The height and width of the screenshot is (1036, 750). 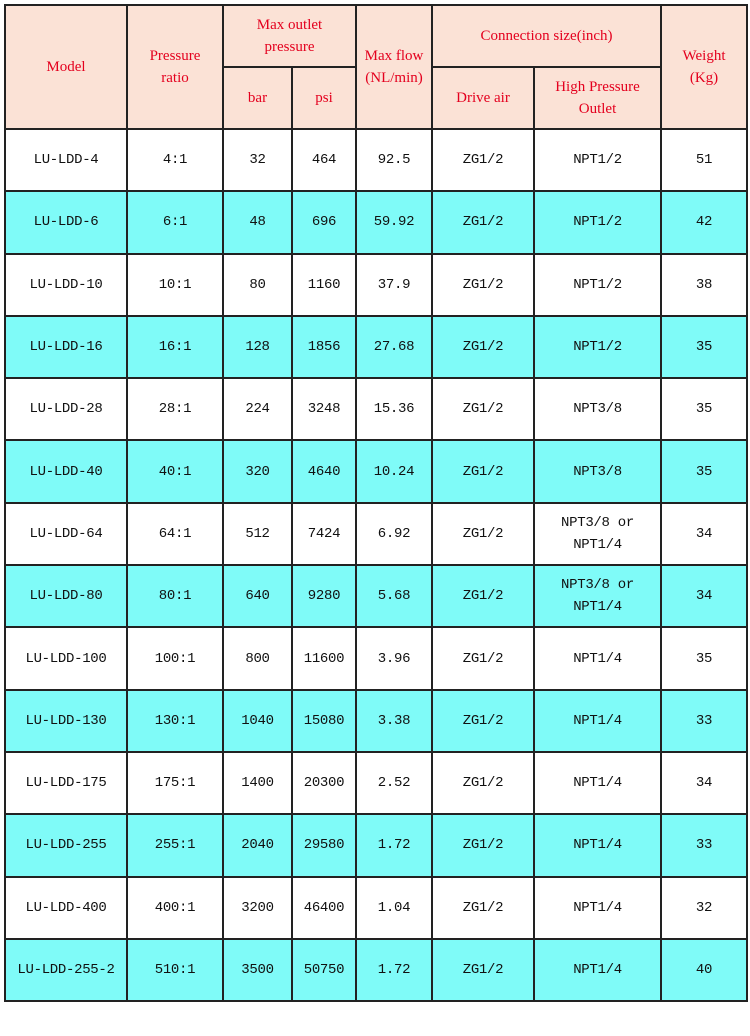 What do you see at coordinates (704, 222) in the screenshot?
I see `cell-weight: 42` at bounding box center [704, 222].